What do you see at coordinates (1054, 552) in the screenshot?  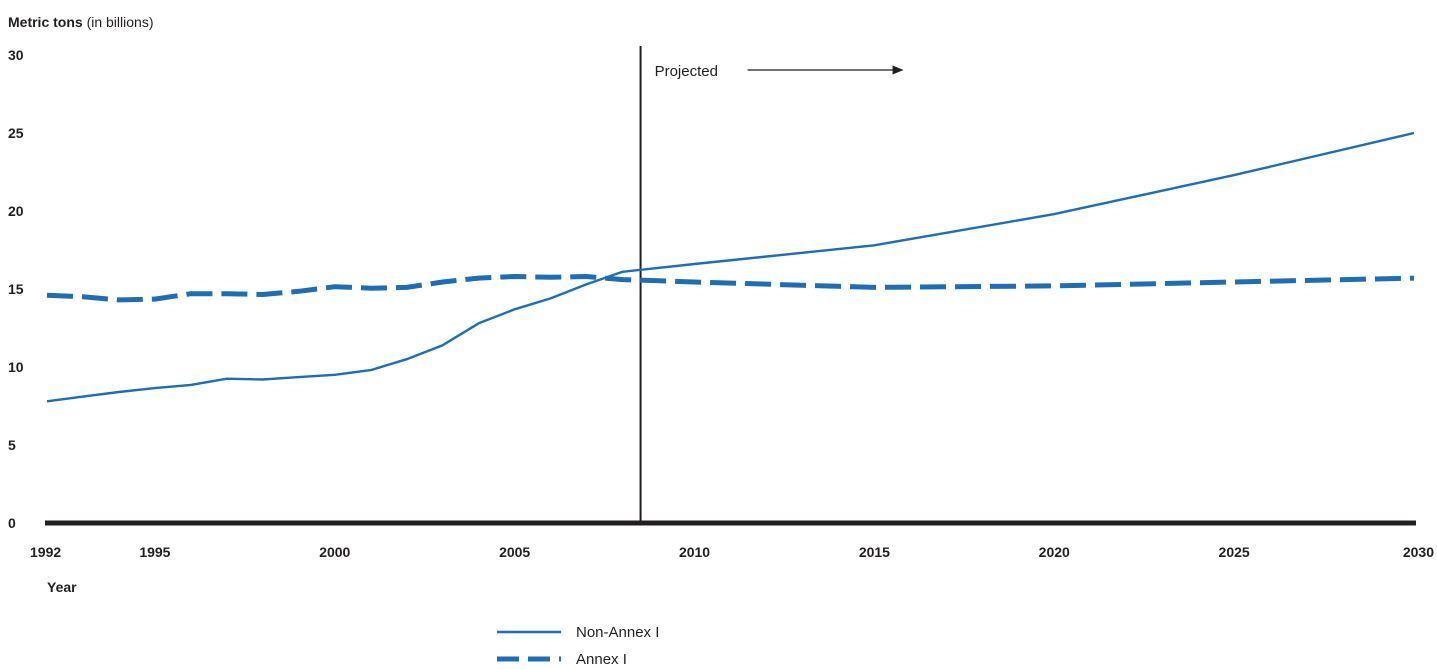 I see `x-tick-label: 2020` at bounding box center [1054, 552].